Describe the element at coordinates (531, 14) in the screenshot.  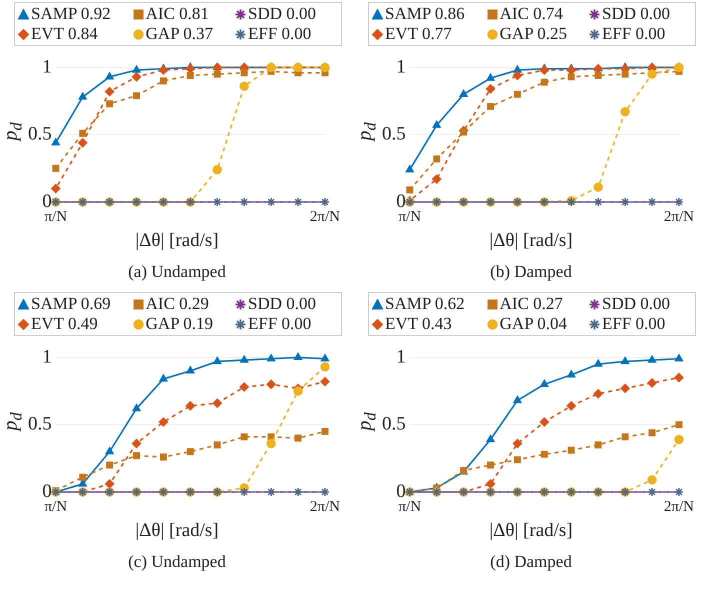
I see `legend-label: AIC 0.74` at that location.